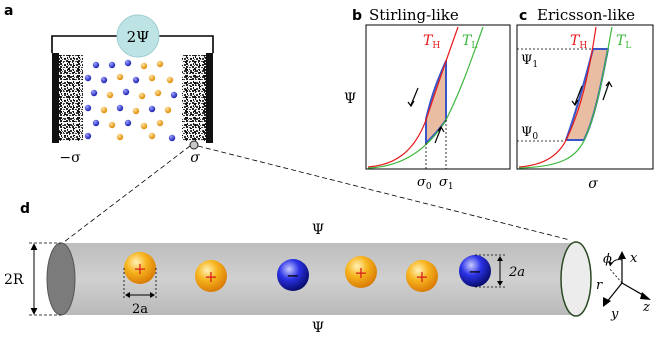 The image size is (657, 340). Describe the element at coordinates (529, 133) in the screenshot. I see `tick-psi0: Ψ0` at that location.